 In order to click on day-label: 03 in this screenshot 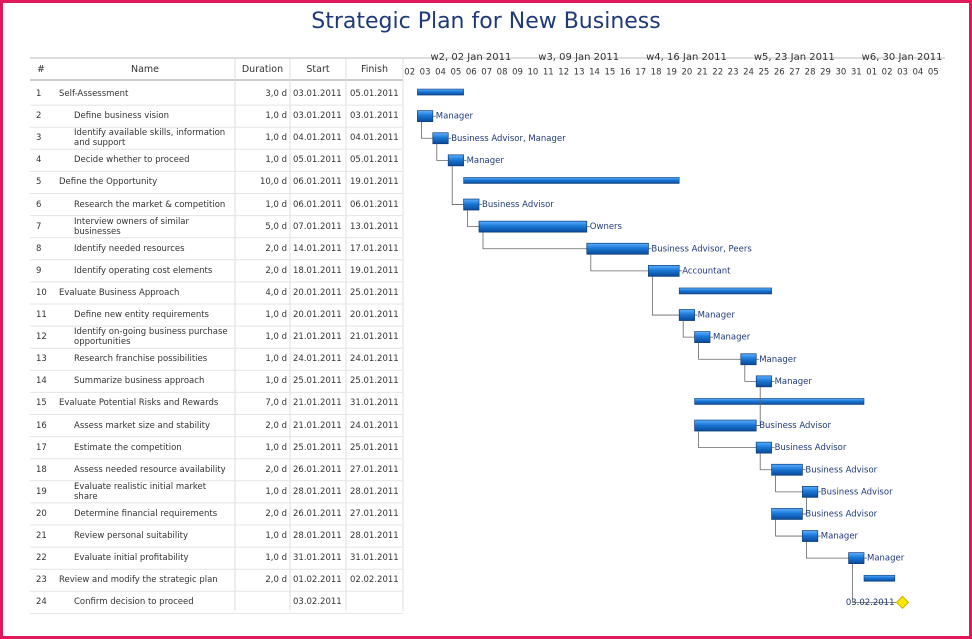, I will do `click(902, 73)`.